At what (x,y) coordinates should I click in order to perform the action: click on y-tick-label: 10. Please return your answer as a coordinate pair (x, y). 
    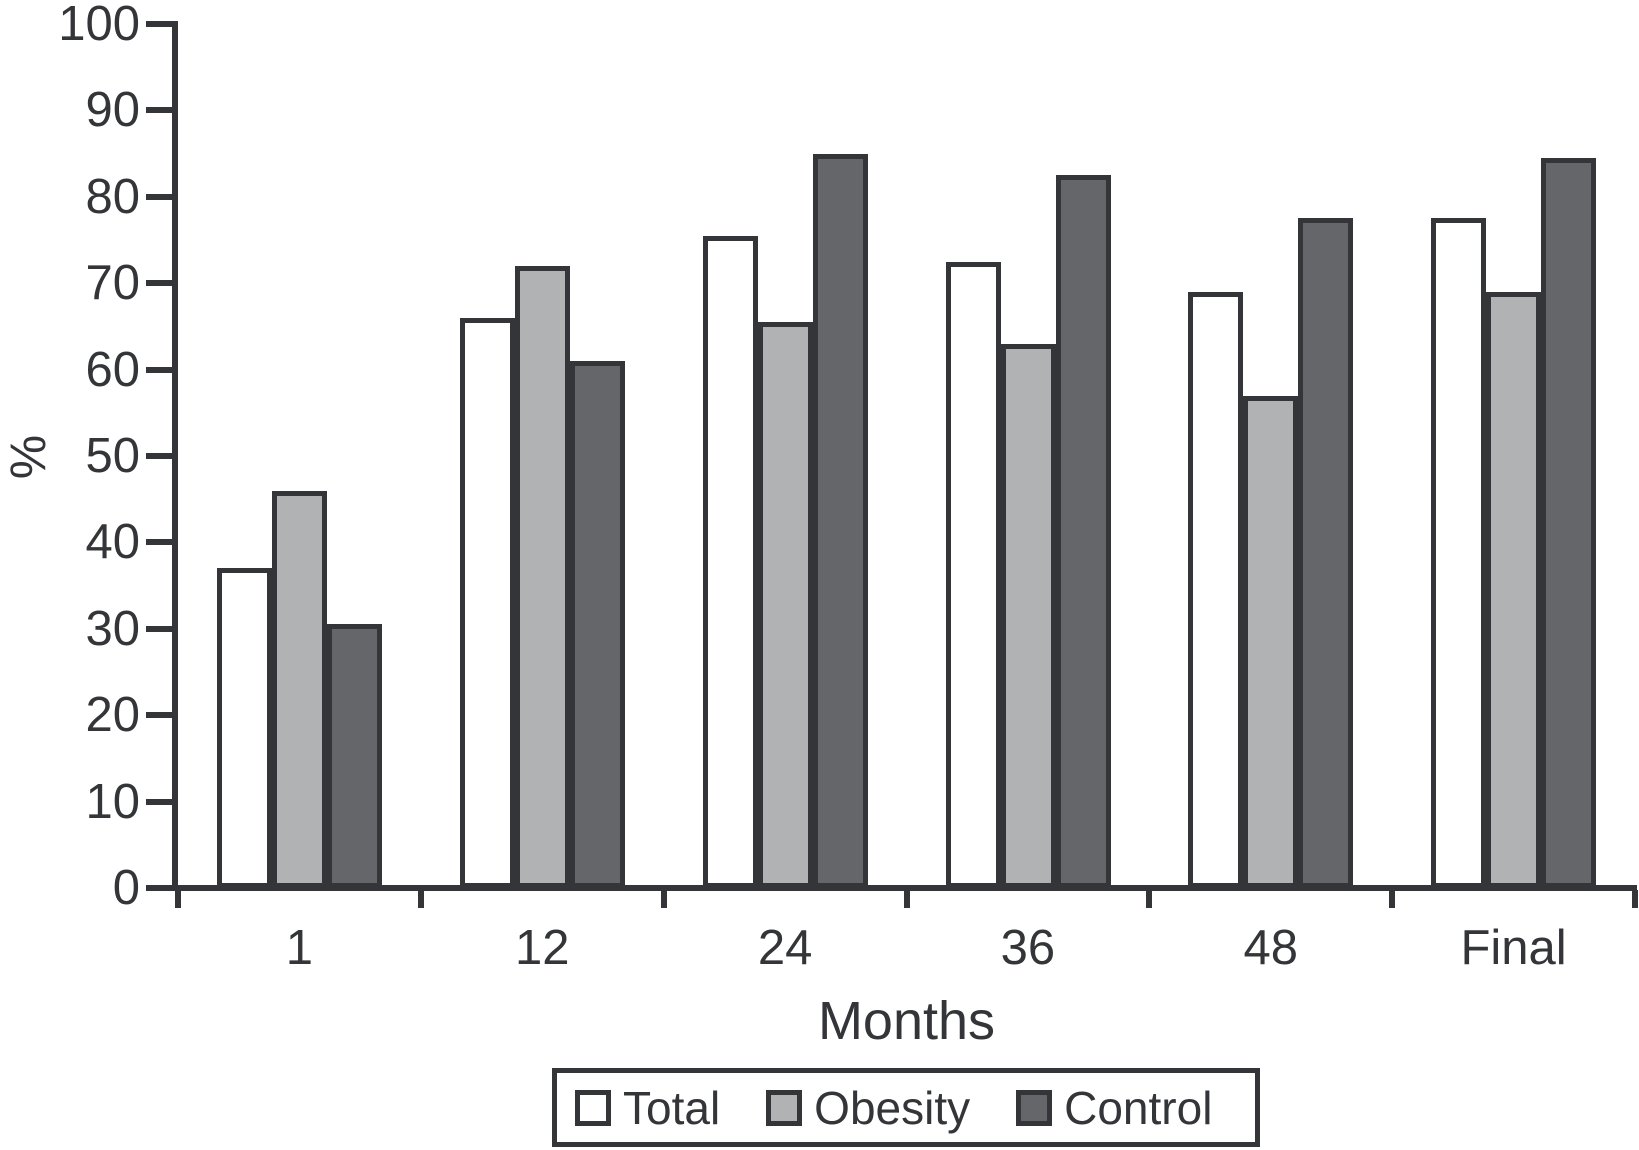
    Looking at the image, I should click on (112, 801).